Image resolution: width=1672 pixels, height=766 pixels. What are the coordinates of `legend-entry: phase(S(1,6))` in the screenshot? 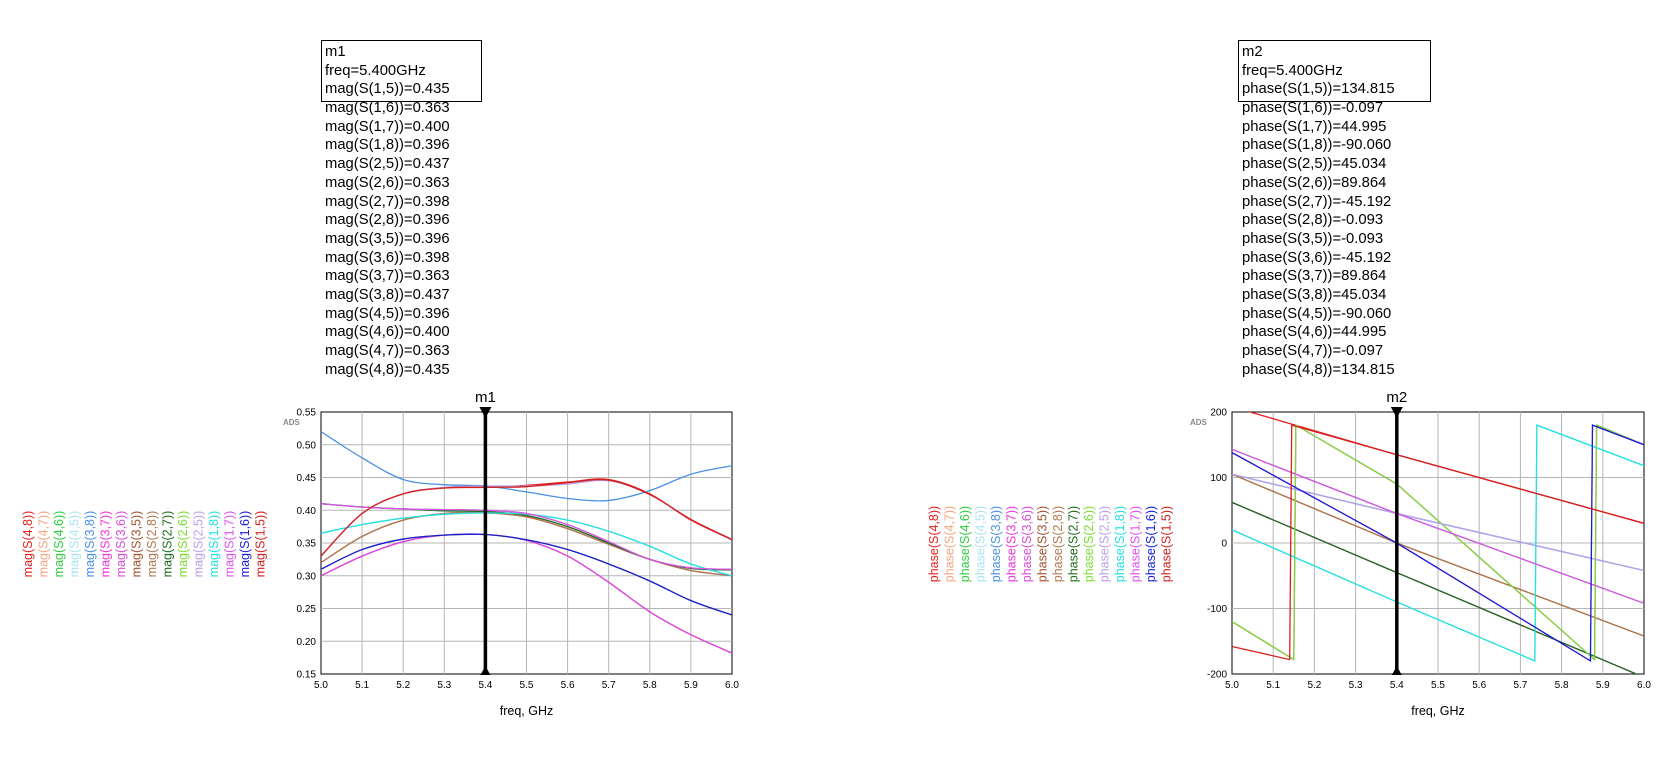 It's located at (1151, 544).